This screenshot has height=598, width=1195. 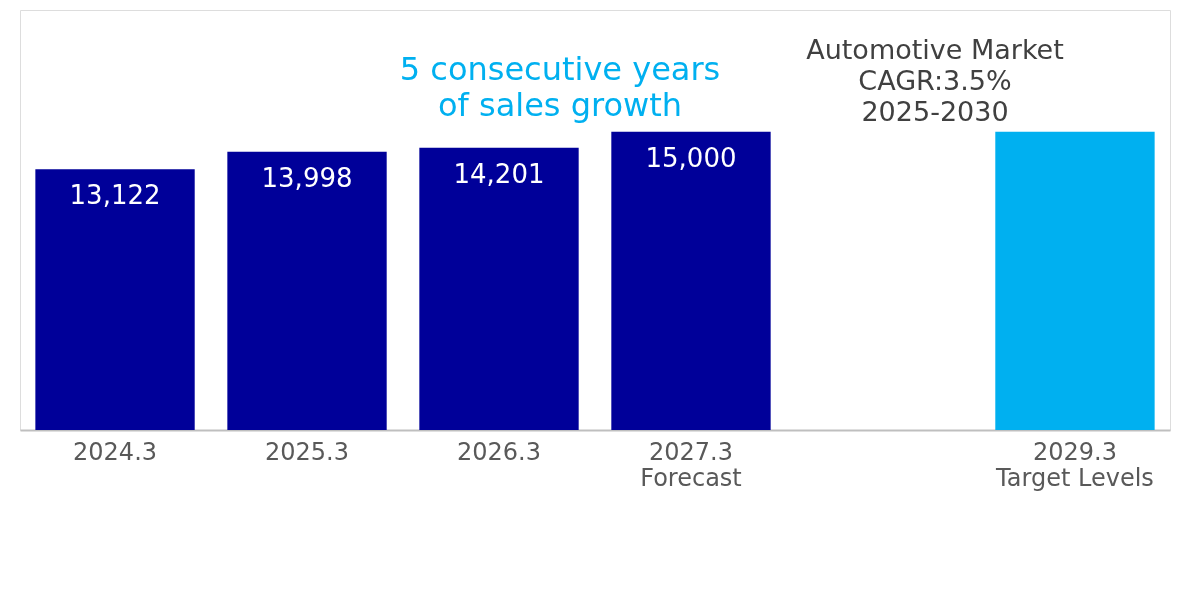 What do you see at coordinates (1074, 464) in the screenshot?
I see `x-tick-label: 2029.3 Target Levels` at bounding box center [1074, 464].